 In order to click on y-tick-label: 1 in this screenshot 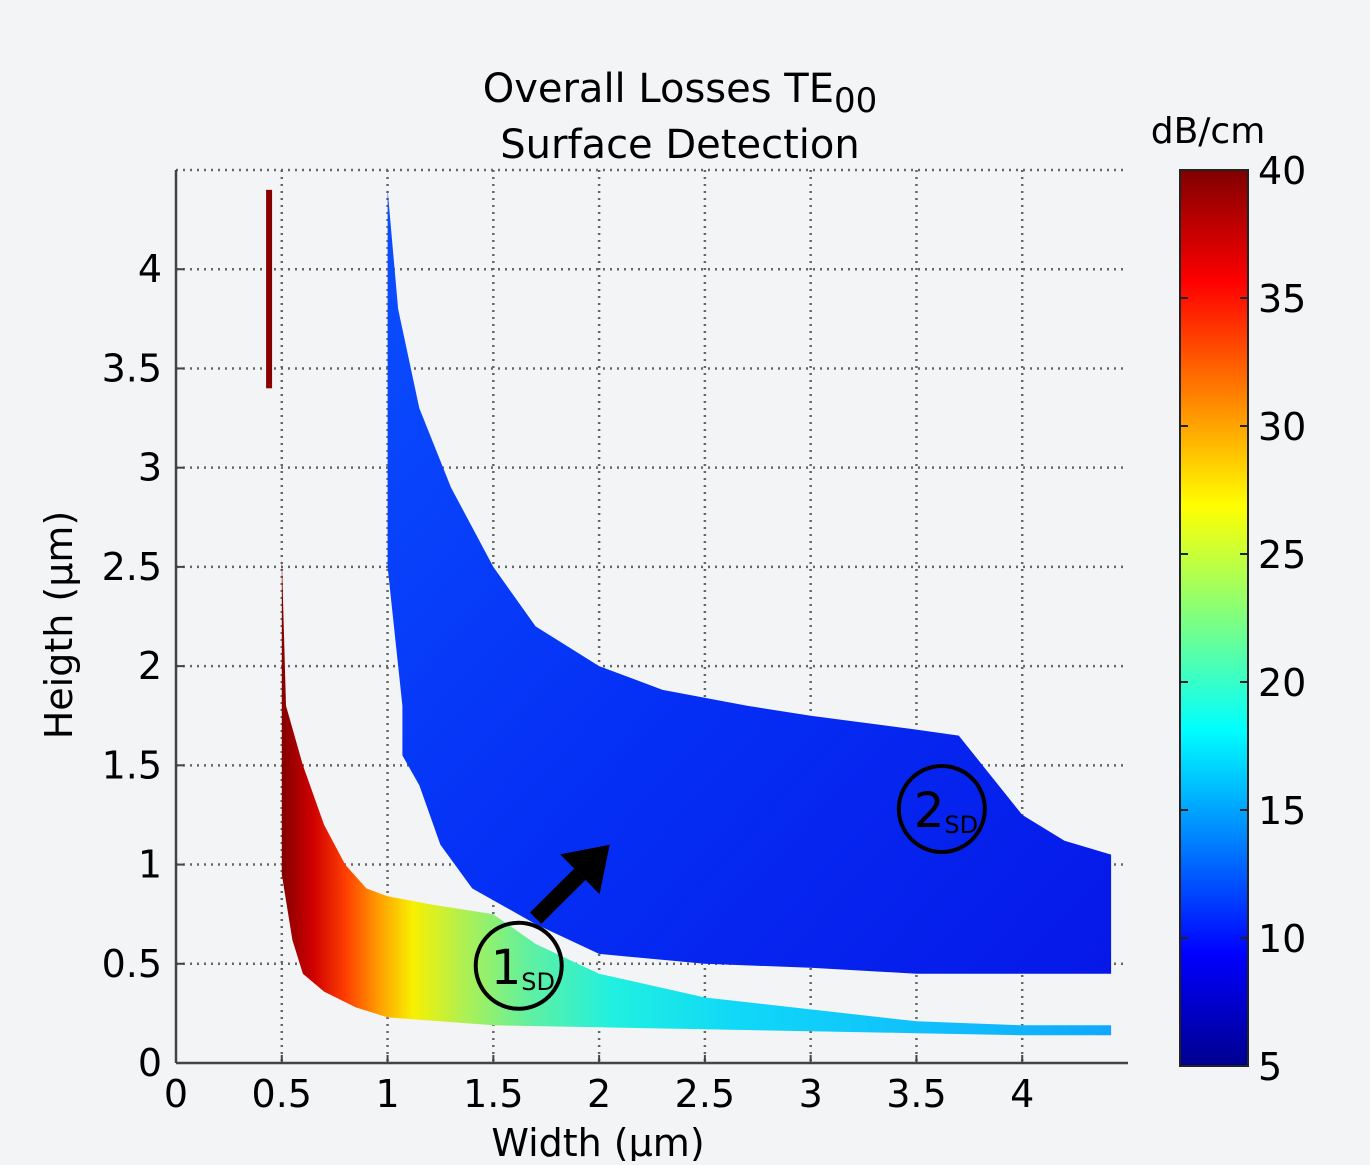, I will do `click(150, 865)`.